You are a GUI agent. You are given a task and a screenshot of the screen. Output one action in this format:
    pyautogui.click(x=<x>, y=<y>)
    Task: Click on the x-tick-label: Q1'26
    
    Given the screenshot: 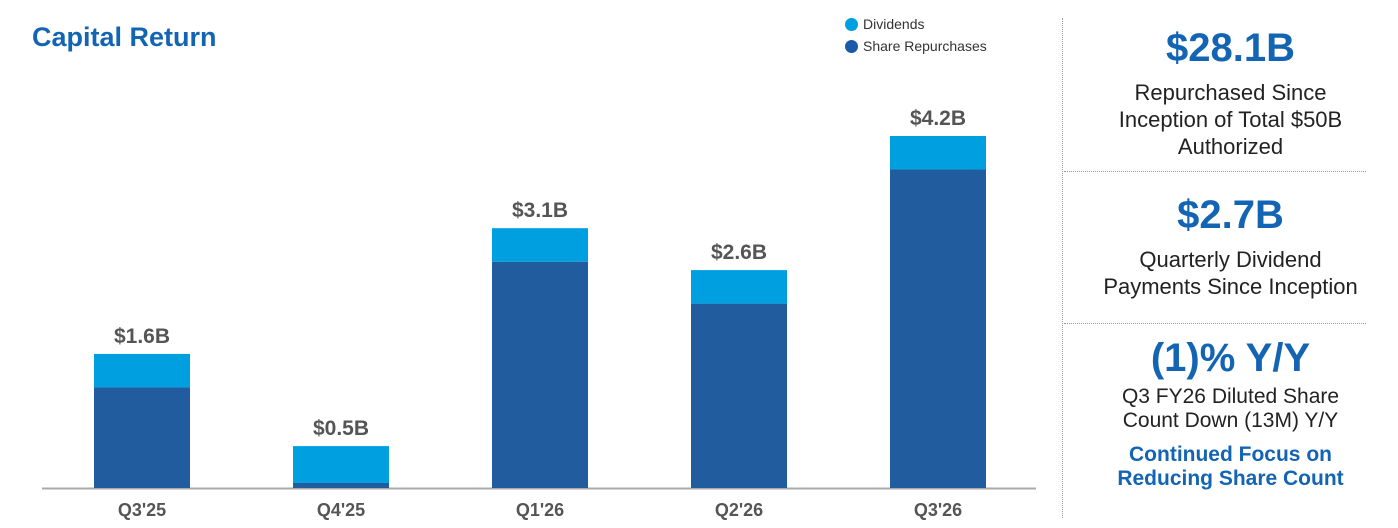 What is the action you would take?
    pyautogui.click(x=540, y=510)
    